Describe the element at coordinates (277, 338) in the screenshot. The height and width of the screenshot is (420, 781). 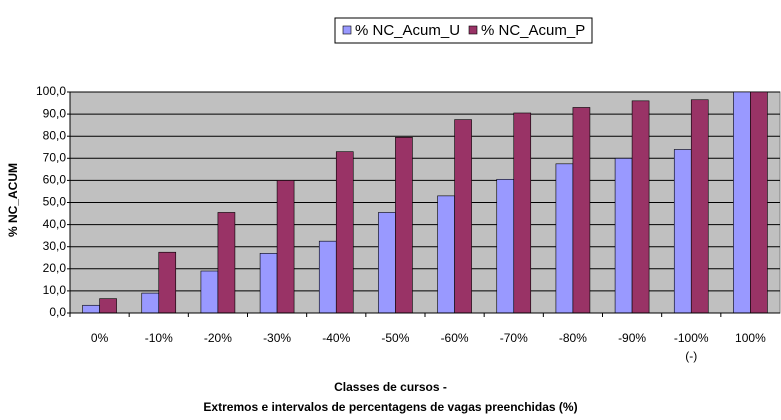
I see `x-tick-label: -30%` at that location.